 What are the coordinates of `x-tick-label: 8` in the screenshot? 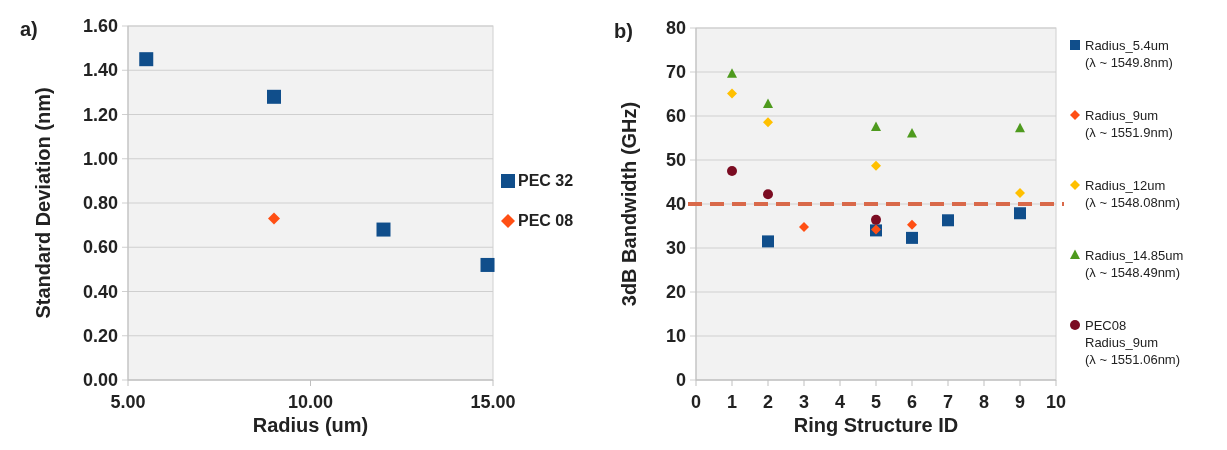 It's located at (984, 402).